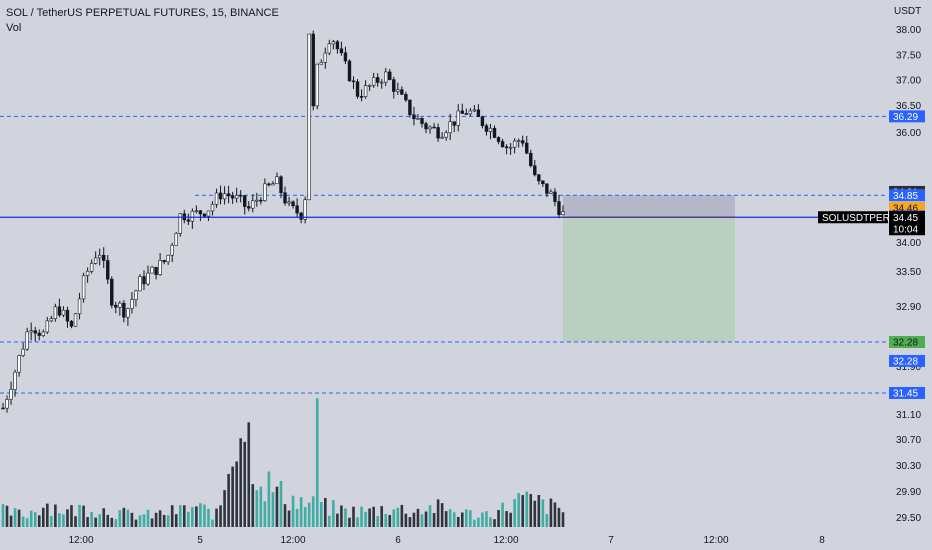 This screenshot has width=932, height=550. I want to click on stop-loss-zone, so click(649, 206).